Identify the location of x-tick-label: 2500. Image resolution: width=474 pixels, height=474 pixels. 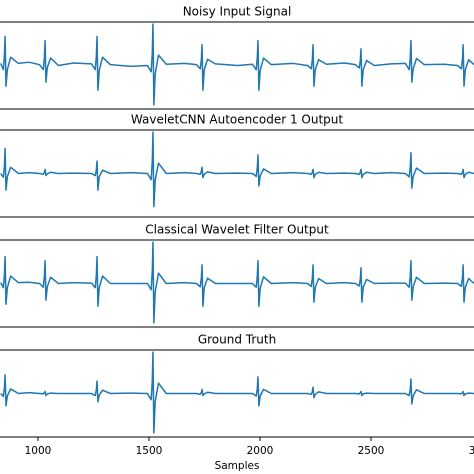
(371, 451).